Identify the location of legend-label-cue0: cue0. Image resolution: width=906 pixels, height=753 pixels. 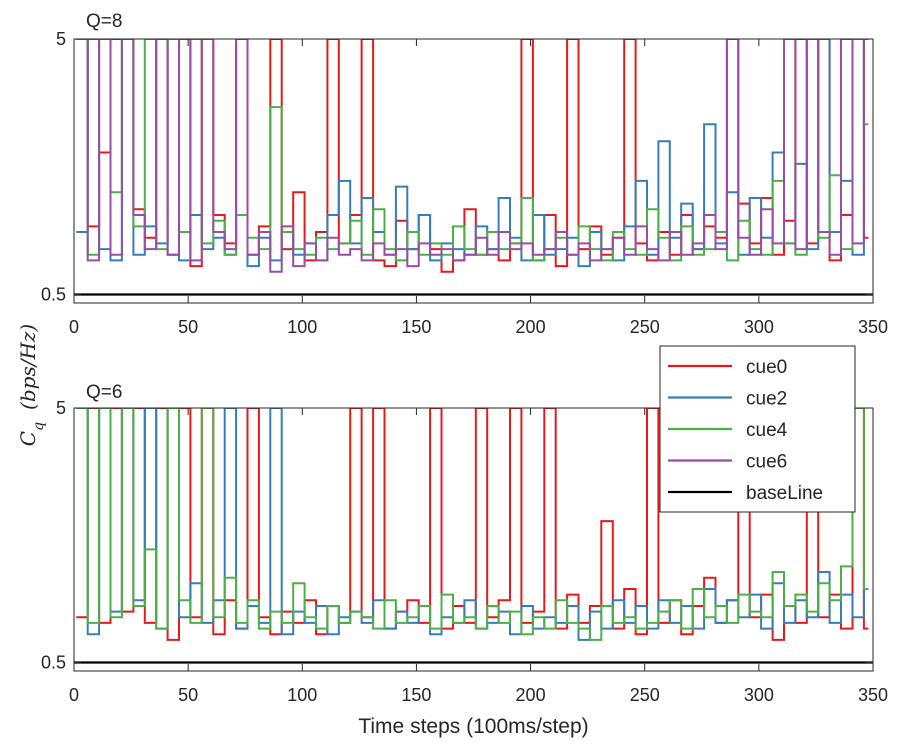
(766, 367).